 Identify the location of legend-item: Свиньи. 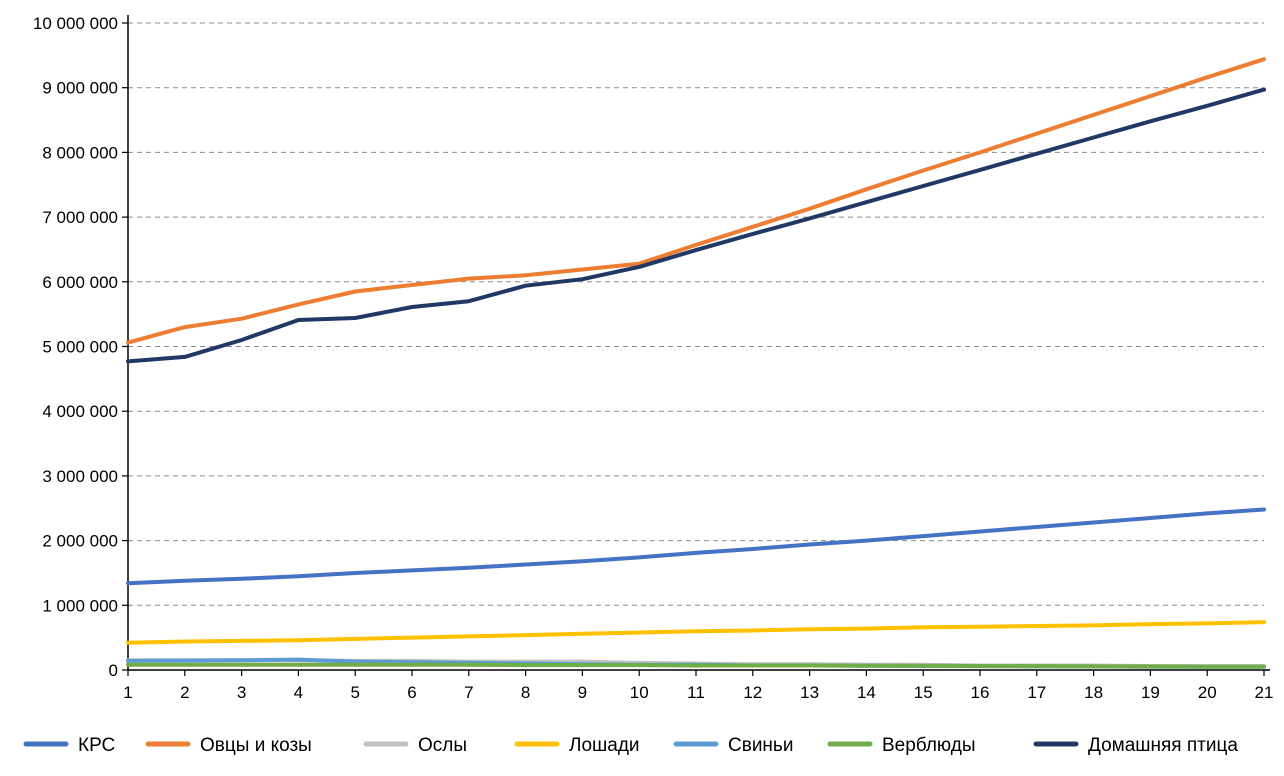
(733, 745).